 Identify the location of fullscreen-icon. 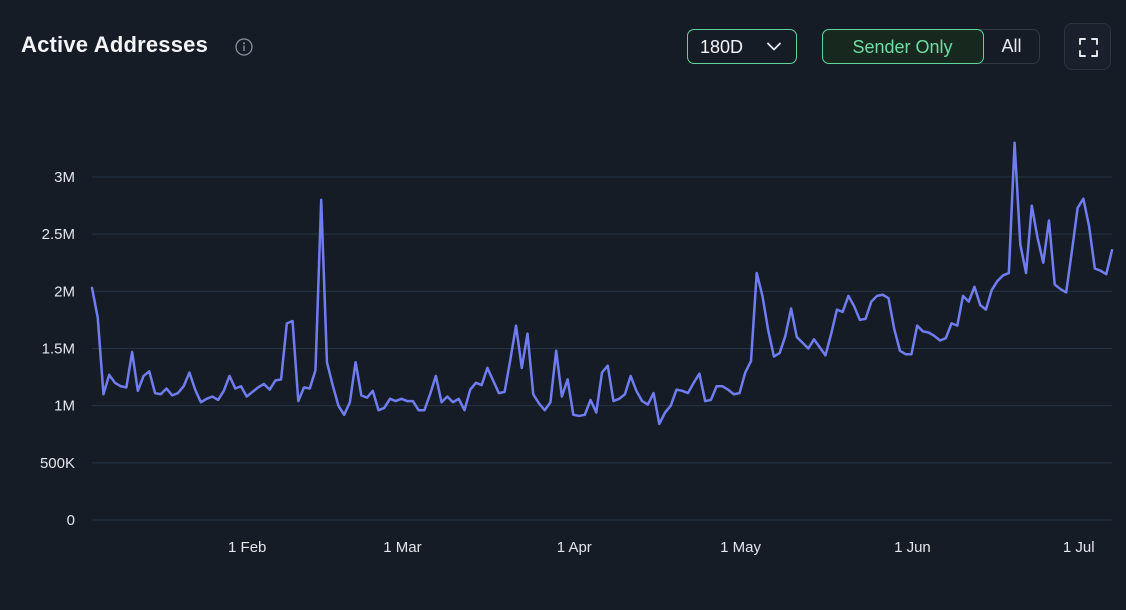
(1088, 47).